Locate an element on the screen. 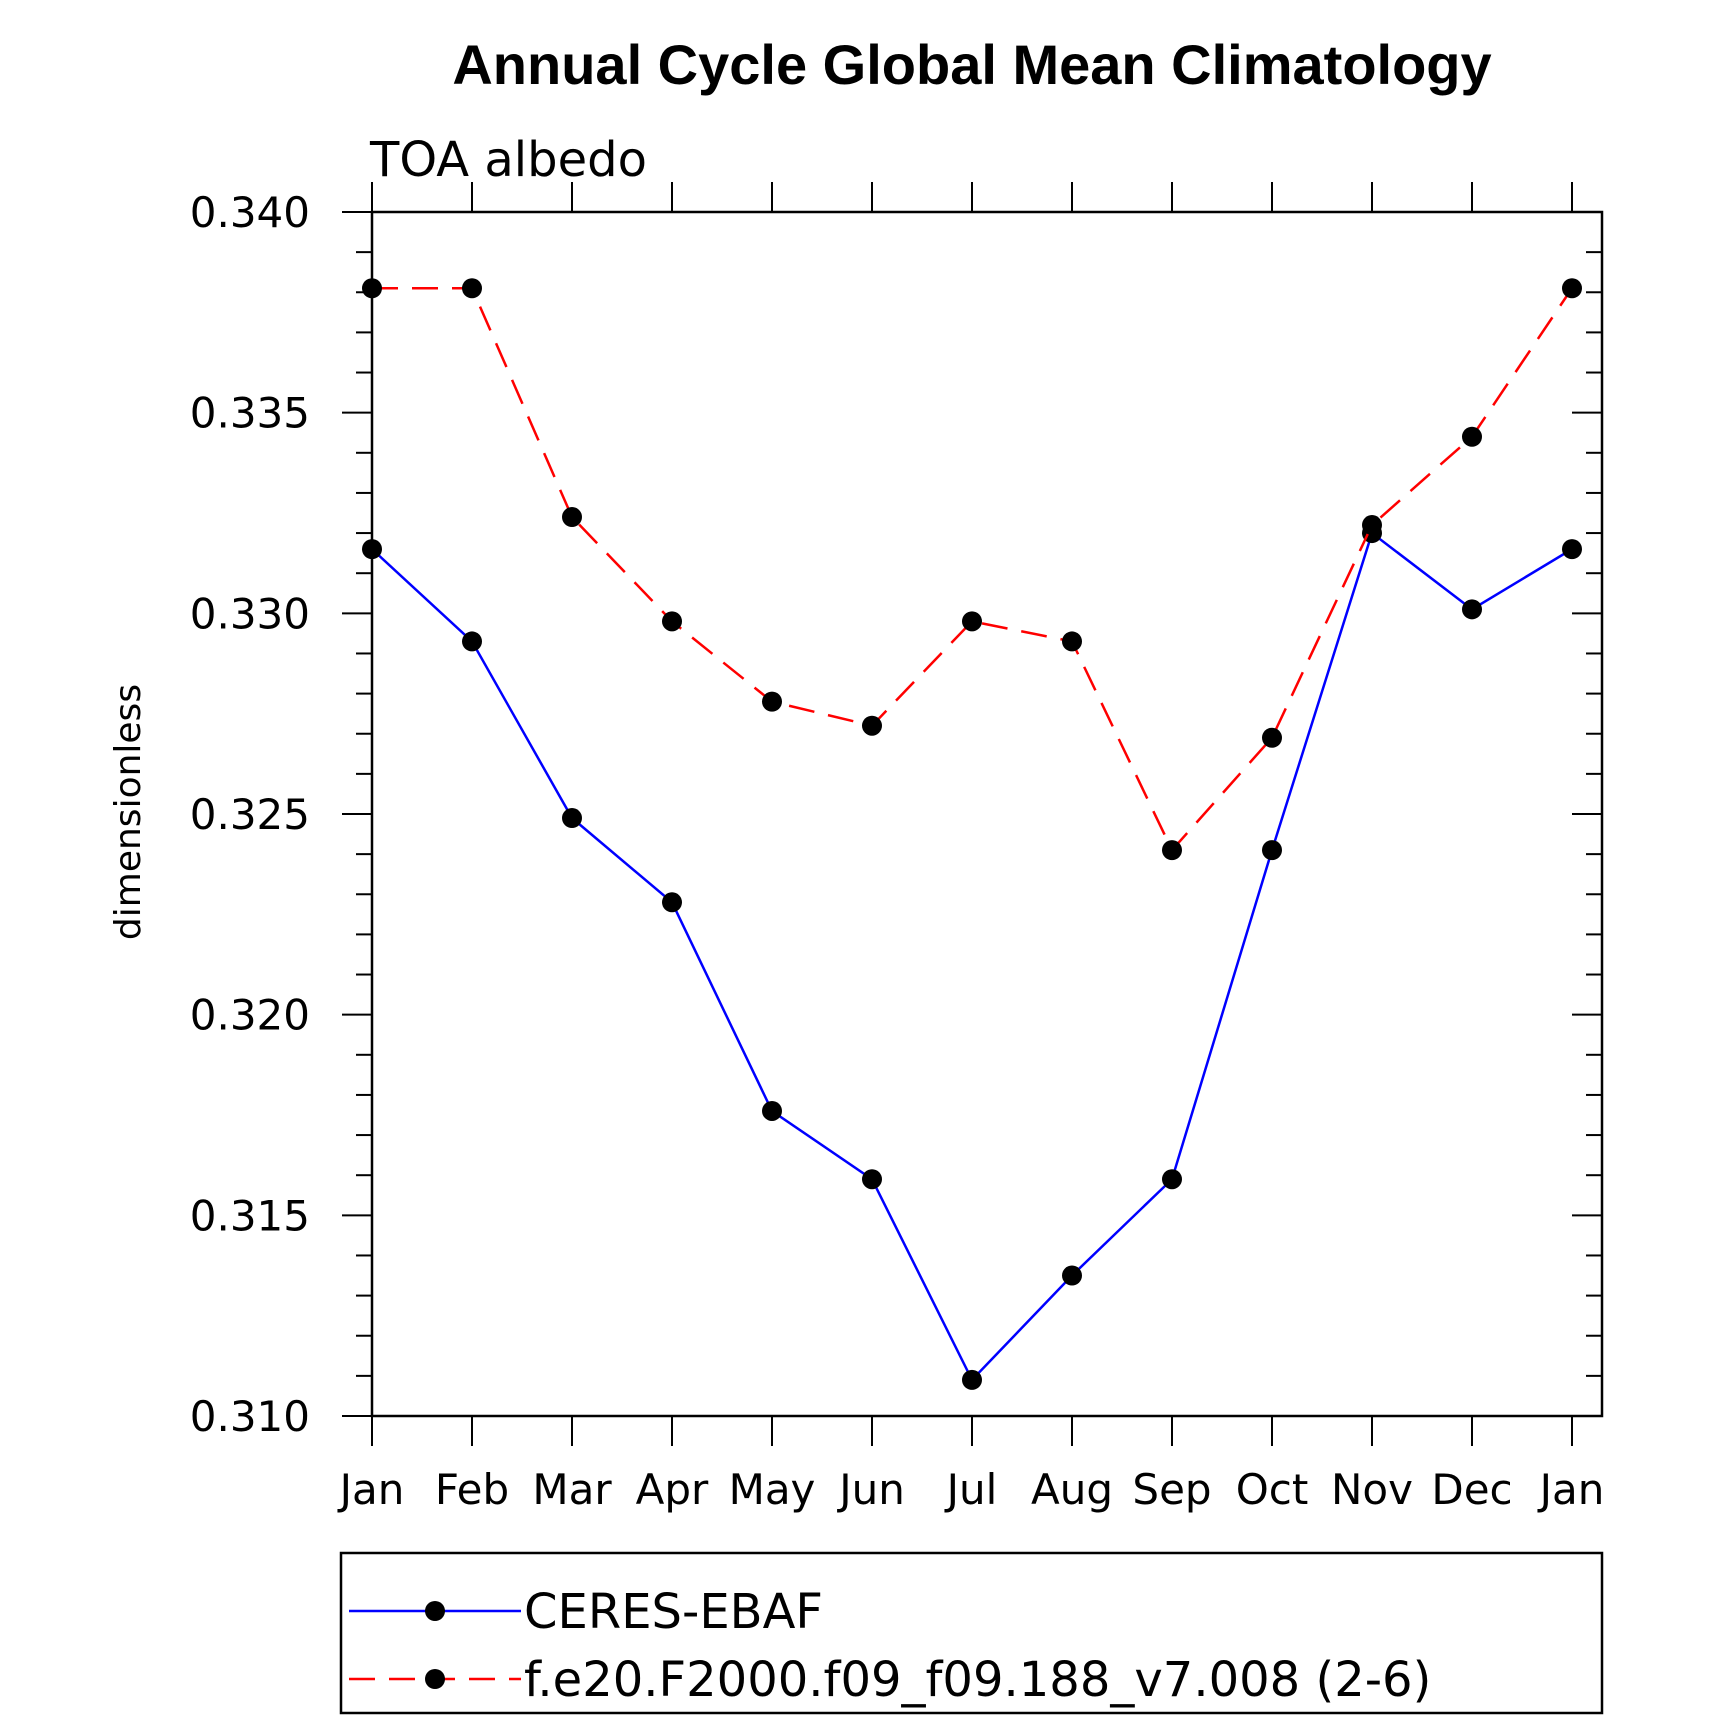  x-tick-label: May is located at coordinates (772, 1489).